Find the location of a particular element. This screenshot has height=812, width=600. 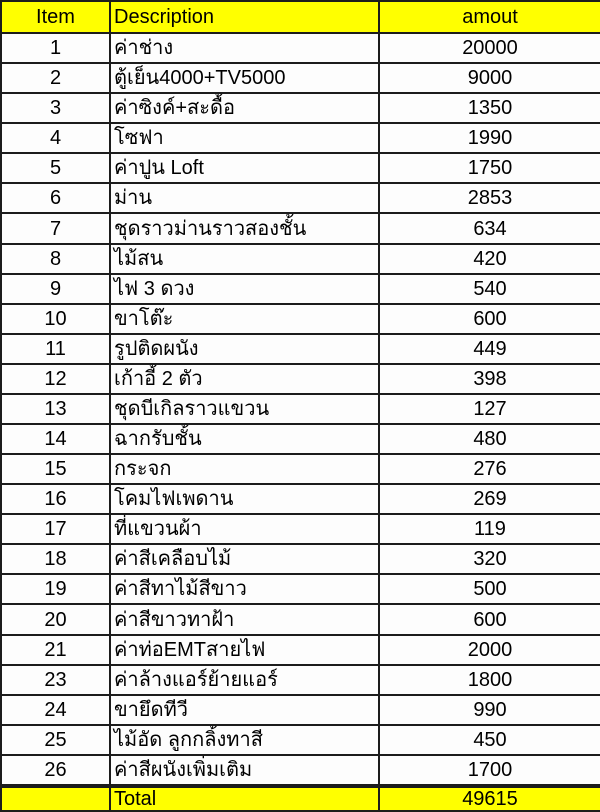

empty-item-cell is located at coordinates (55, 786).